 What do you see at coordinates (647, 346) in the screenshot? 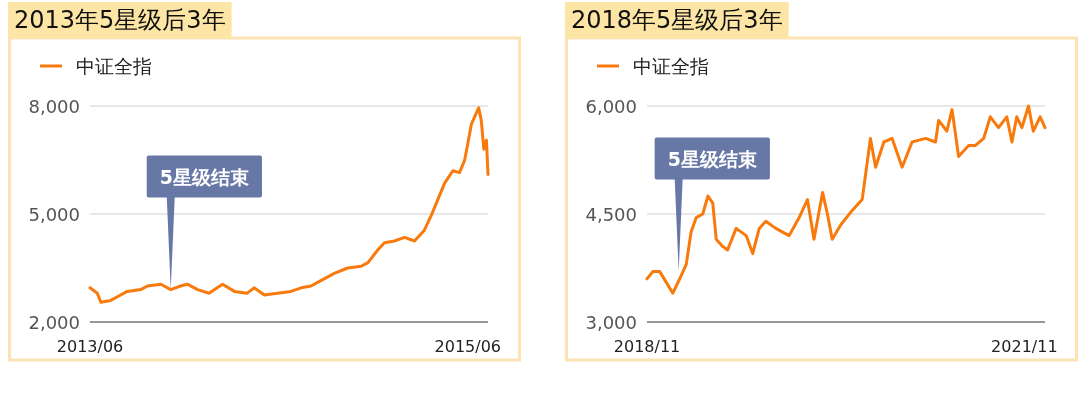
I see `x-tick-label: 2018/11` at bounding box center [647, 346].